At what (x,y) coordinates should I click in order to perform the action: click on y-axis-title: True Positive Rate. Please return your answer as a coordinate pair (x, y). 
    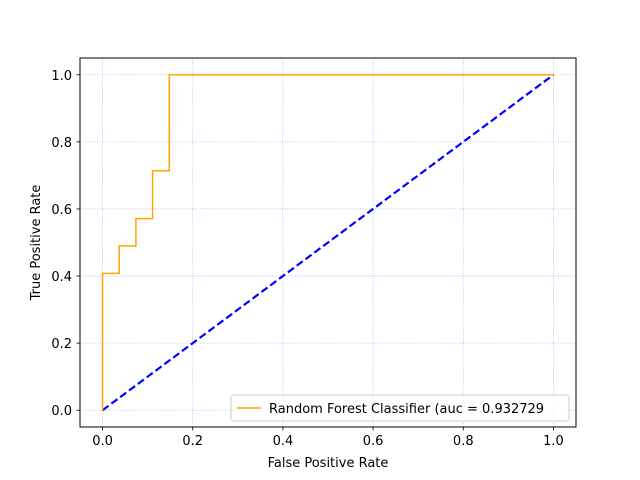
    Looking at the image, I should click on (36, 243).